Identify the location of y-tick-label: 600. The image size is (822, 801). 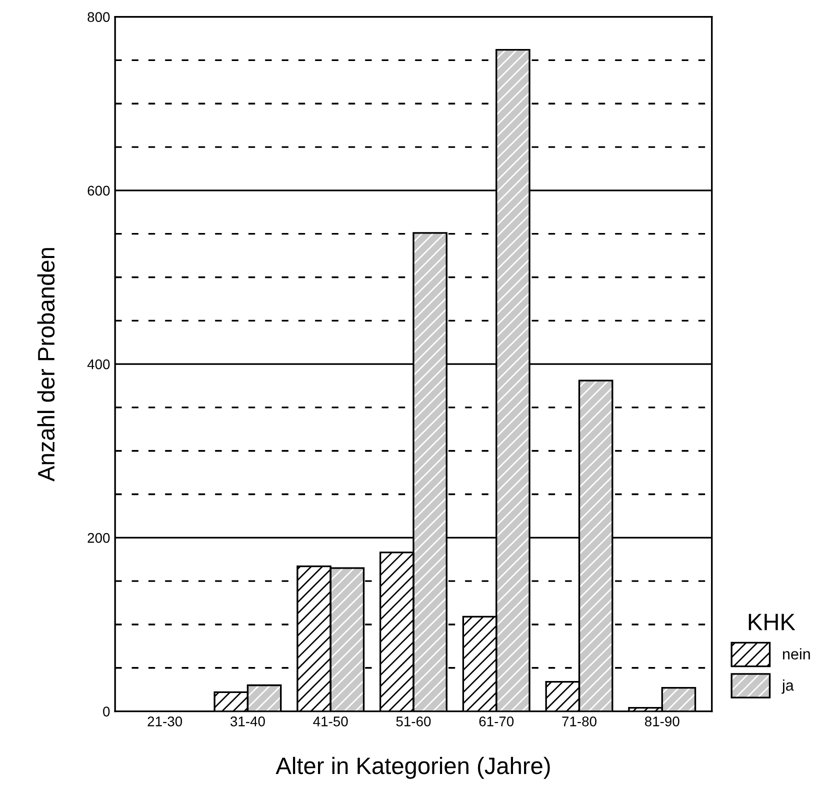
(99, 191).